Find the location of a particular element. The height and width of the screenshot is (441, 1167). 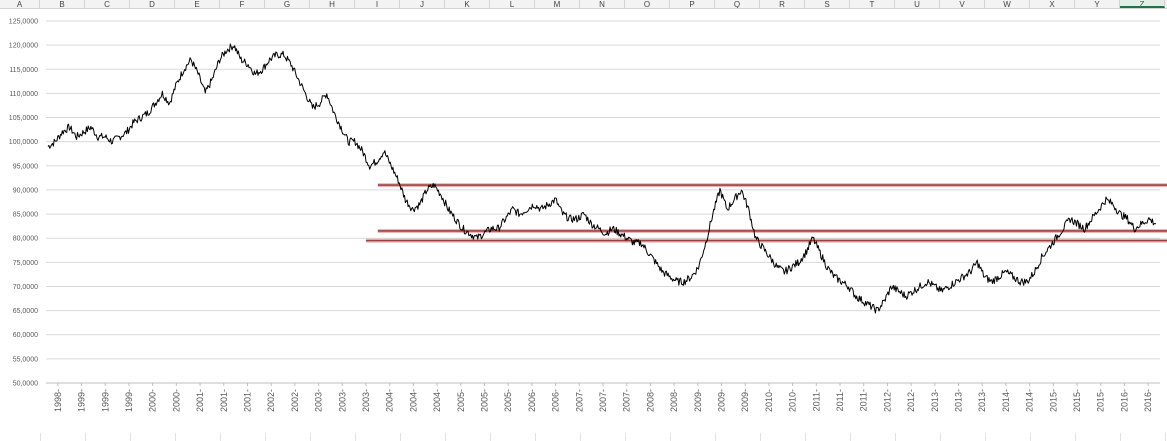

column-header-u: U is located at coordinates (917, 4).